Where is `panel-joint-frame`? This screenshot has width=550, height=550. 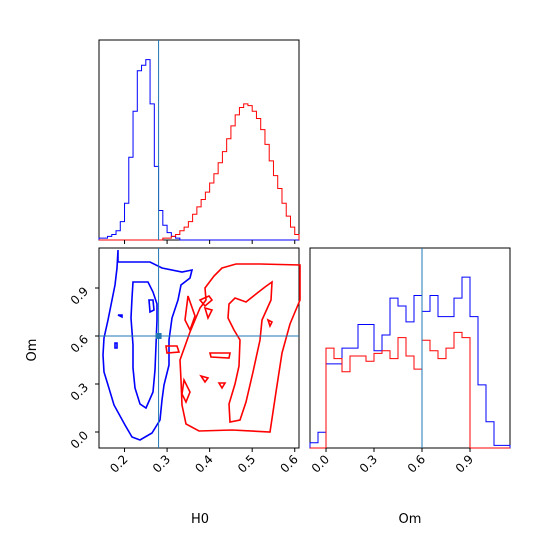 panel-joint-frame is located at coordinates (199, 348).